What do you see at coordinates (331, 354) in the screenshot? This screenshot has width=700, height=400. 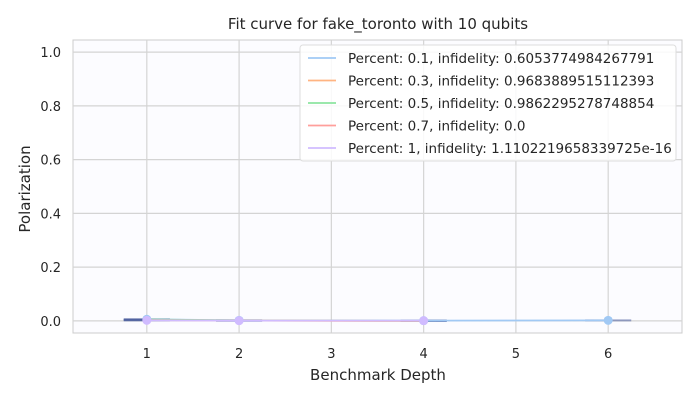 I see `x-tick-label: 3` at bounding box center [331, 354].